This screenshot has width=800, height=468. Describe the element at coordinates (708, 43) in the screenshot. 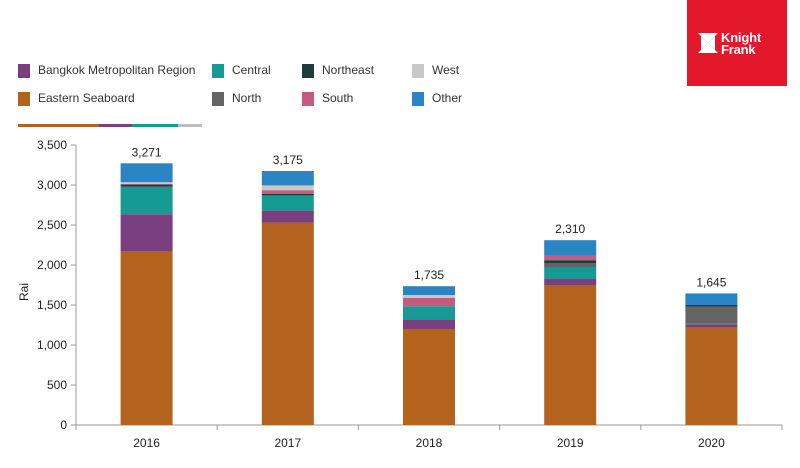

I see `logo-cross-icon` at that location.